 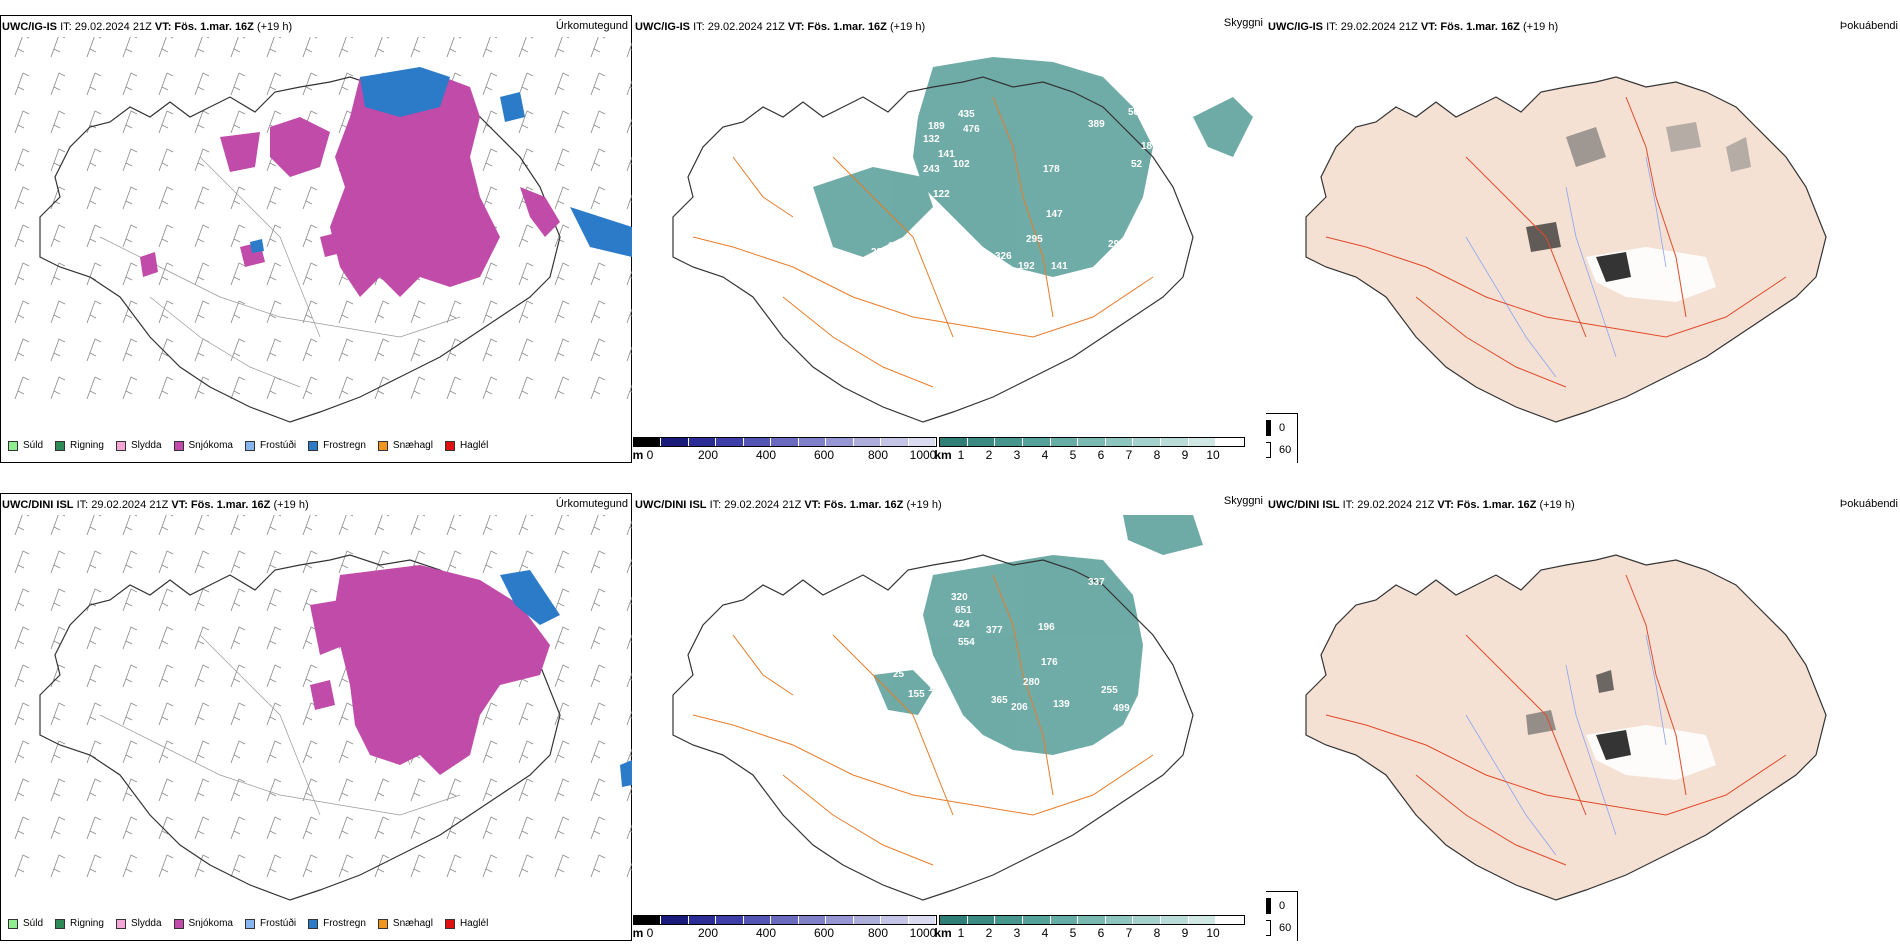 I want to click on colorbar-tick: 9, so click(x=1185, y=455).